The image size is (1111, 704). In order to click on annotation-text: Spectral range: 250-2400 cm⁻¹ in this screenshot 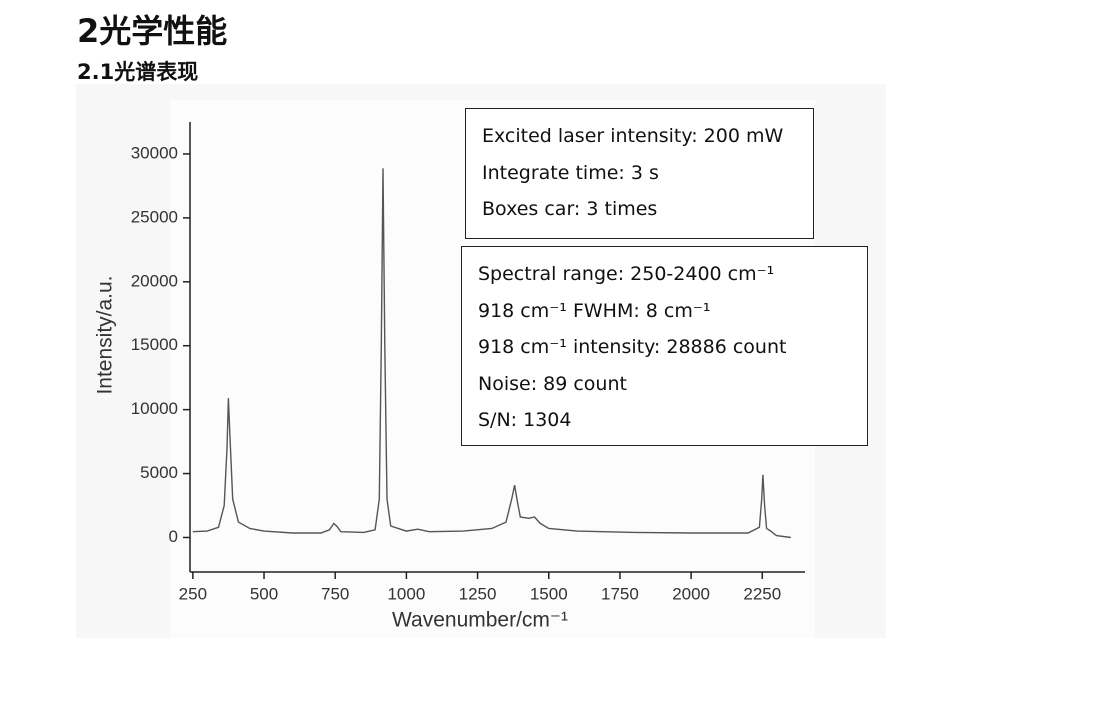, I will do `click(626, 274)`.